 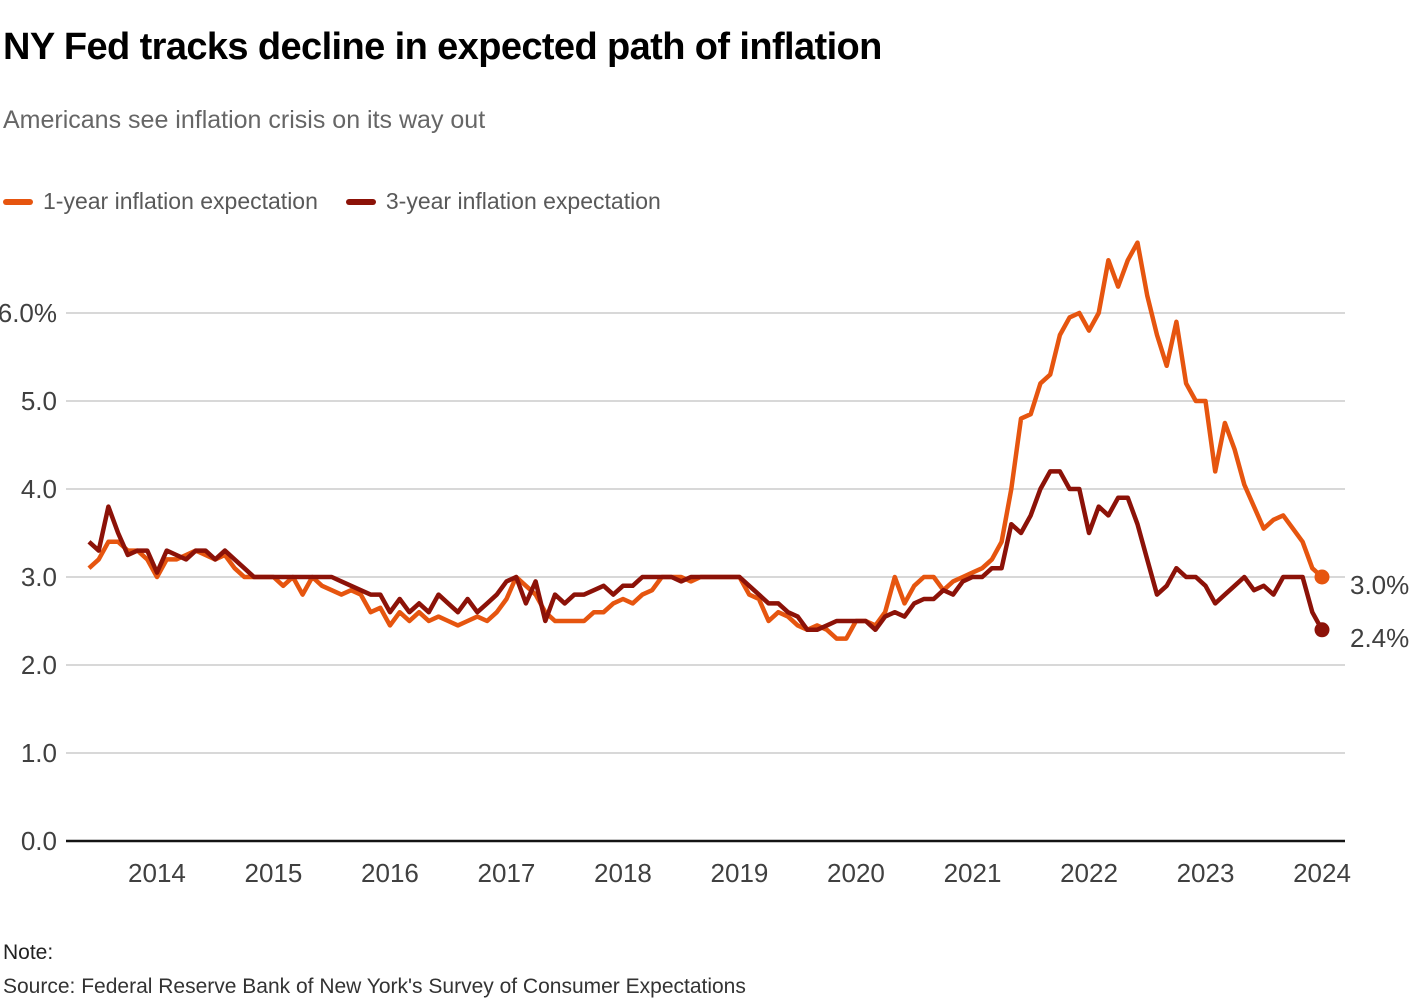 What do you see at coordinates (39, 753) in the screenshot?
I see `y-tick-label: 1.0` at bounding box center [39, 753].